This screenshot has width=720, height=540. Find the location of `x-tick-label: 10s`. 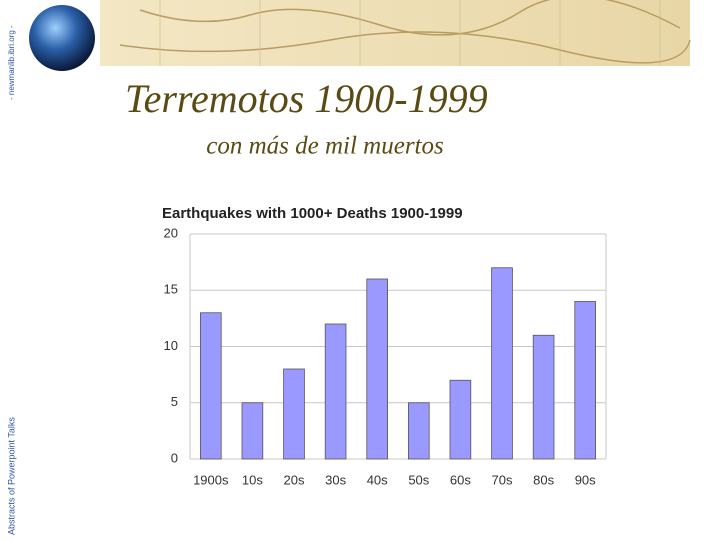

x-tick-label: 10s is located at coordinates (252, 479).